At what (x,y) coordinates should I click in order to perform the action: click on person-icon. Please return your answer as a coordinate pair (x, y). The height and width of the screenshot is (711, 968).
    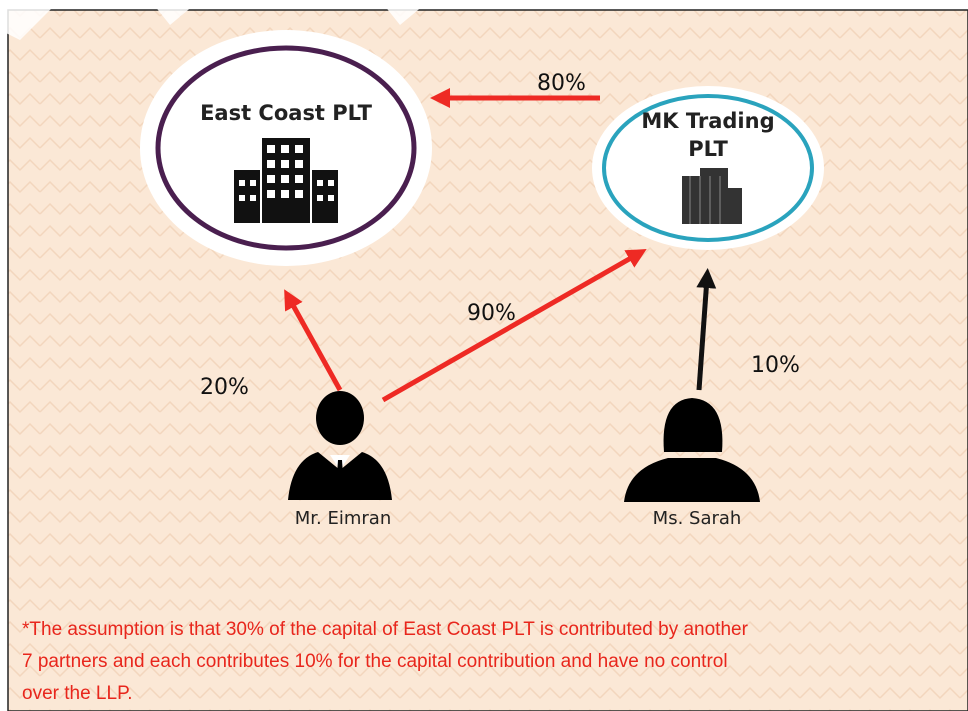
    Looking at the image, I should click on (692, 450).